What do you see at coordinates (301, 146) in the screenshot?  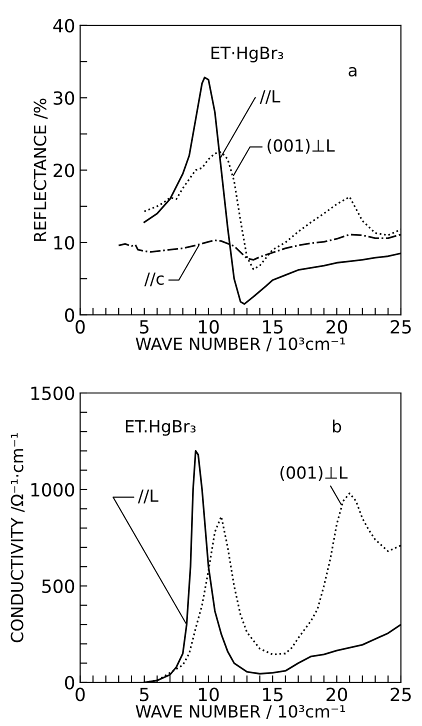 I see `text: (001)⊥L` at bounding box center [301, 146].